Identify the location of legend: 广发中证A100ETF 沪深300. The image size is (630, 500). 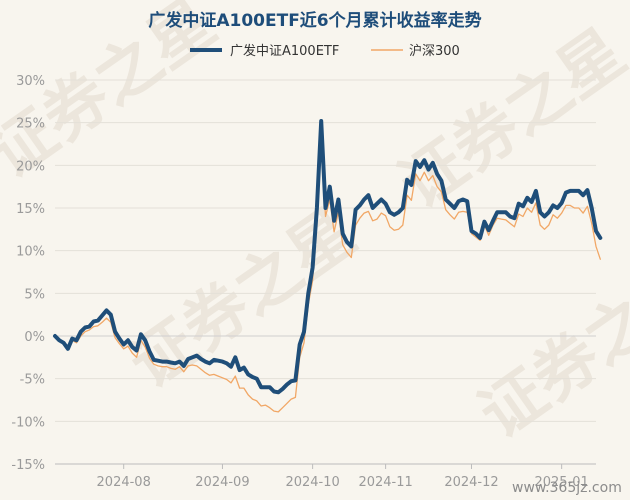
(325, 51).